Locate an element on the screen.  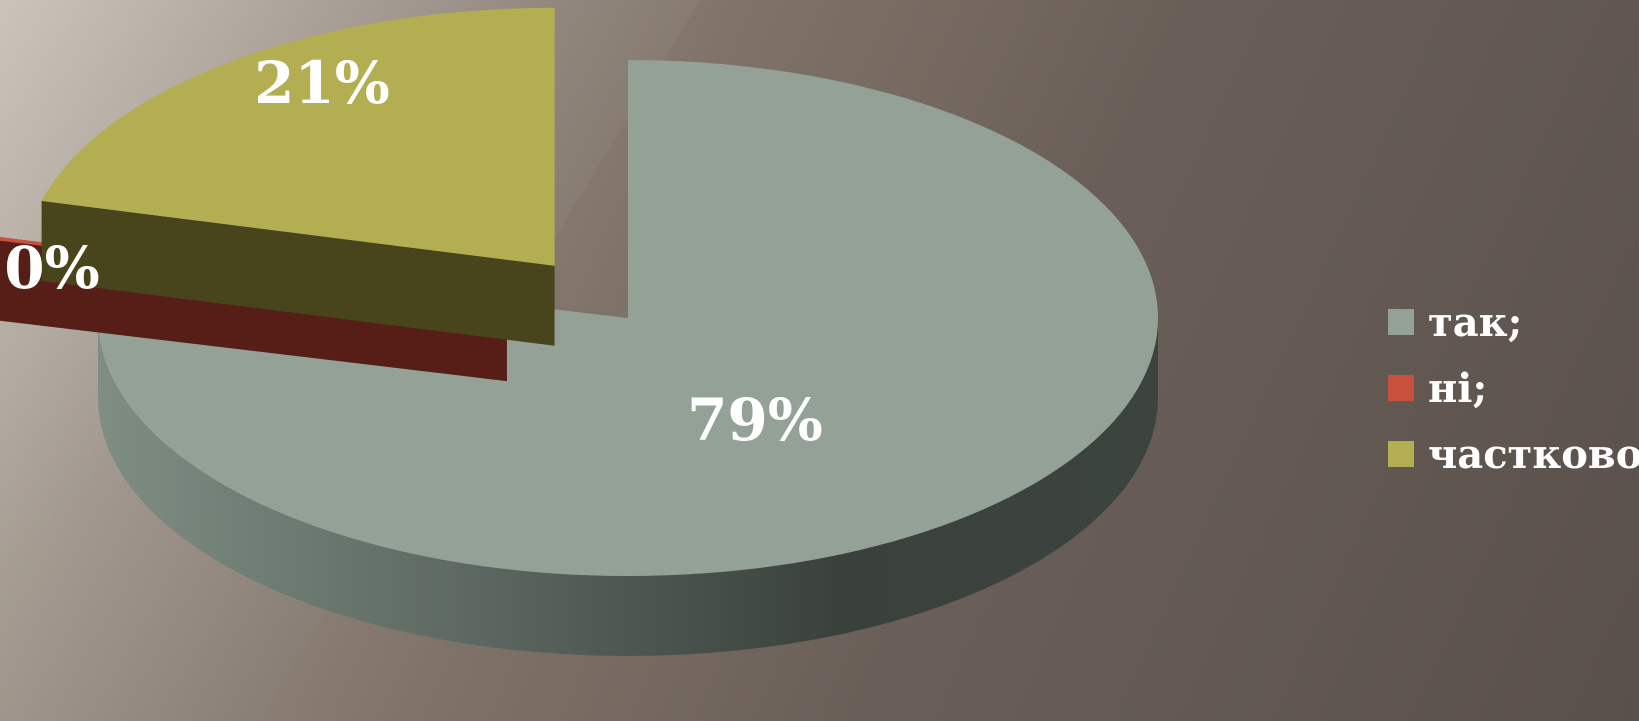
data-label-partial: 21% is located at coordinates (322, 83).